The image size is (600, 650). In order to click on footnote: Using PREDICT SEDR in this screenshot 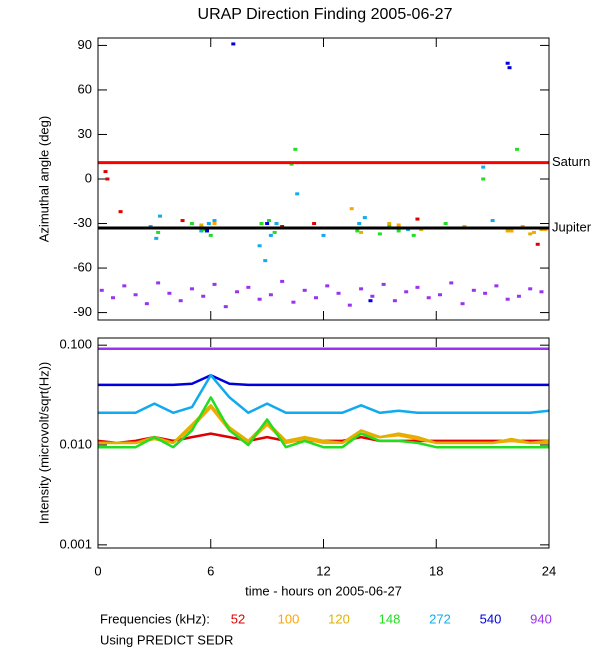, I will do `click(166, 639)`.